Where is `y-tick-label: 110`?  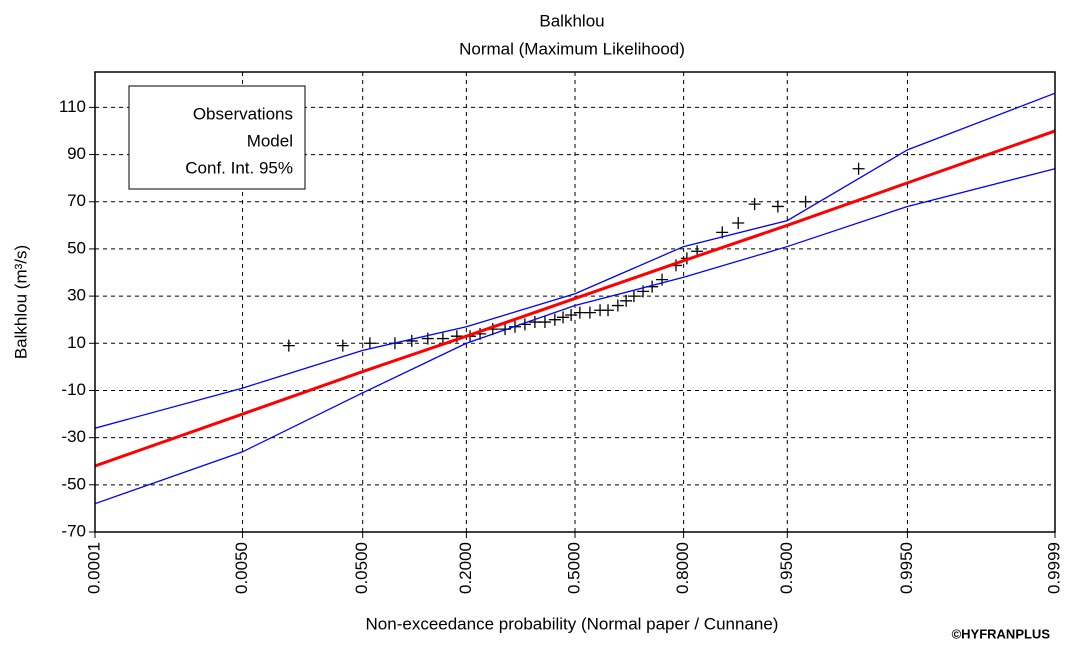 y-tick-label: 110 is located at coordinates (72, 106).